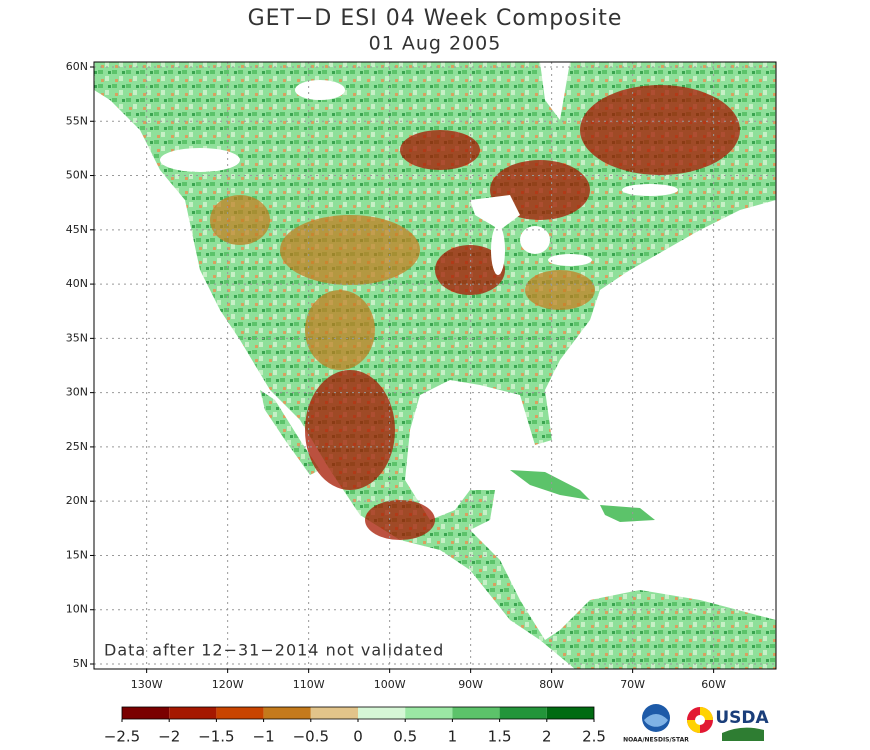  What do you see at coordinates (551, 684) in the screenshot?
I see `lon-tick-label: 80W` at bounding box center [551, 684].